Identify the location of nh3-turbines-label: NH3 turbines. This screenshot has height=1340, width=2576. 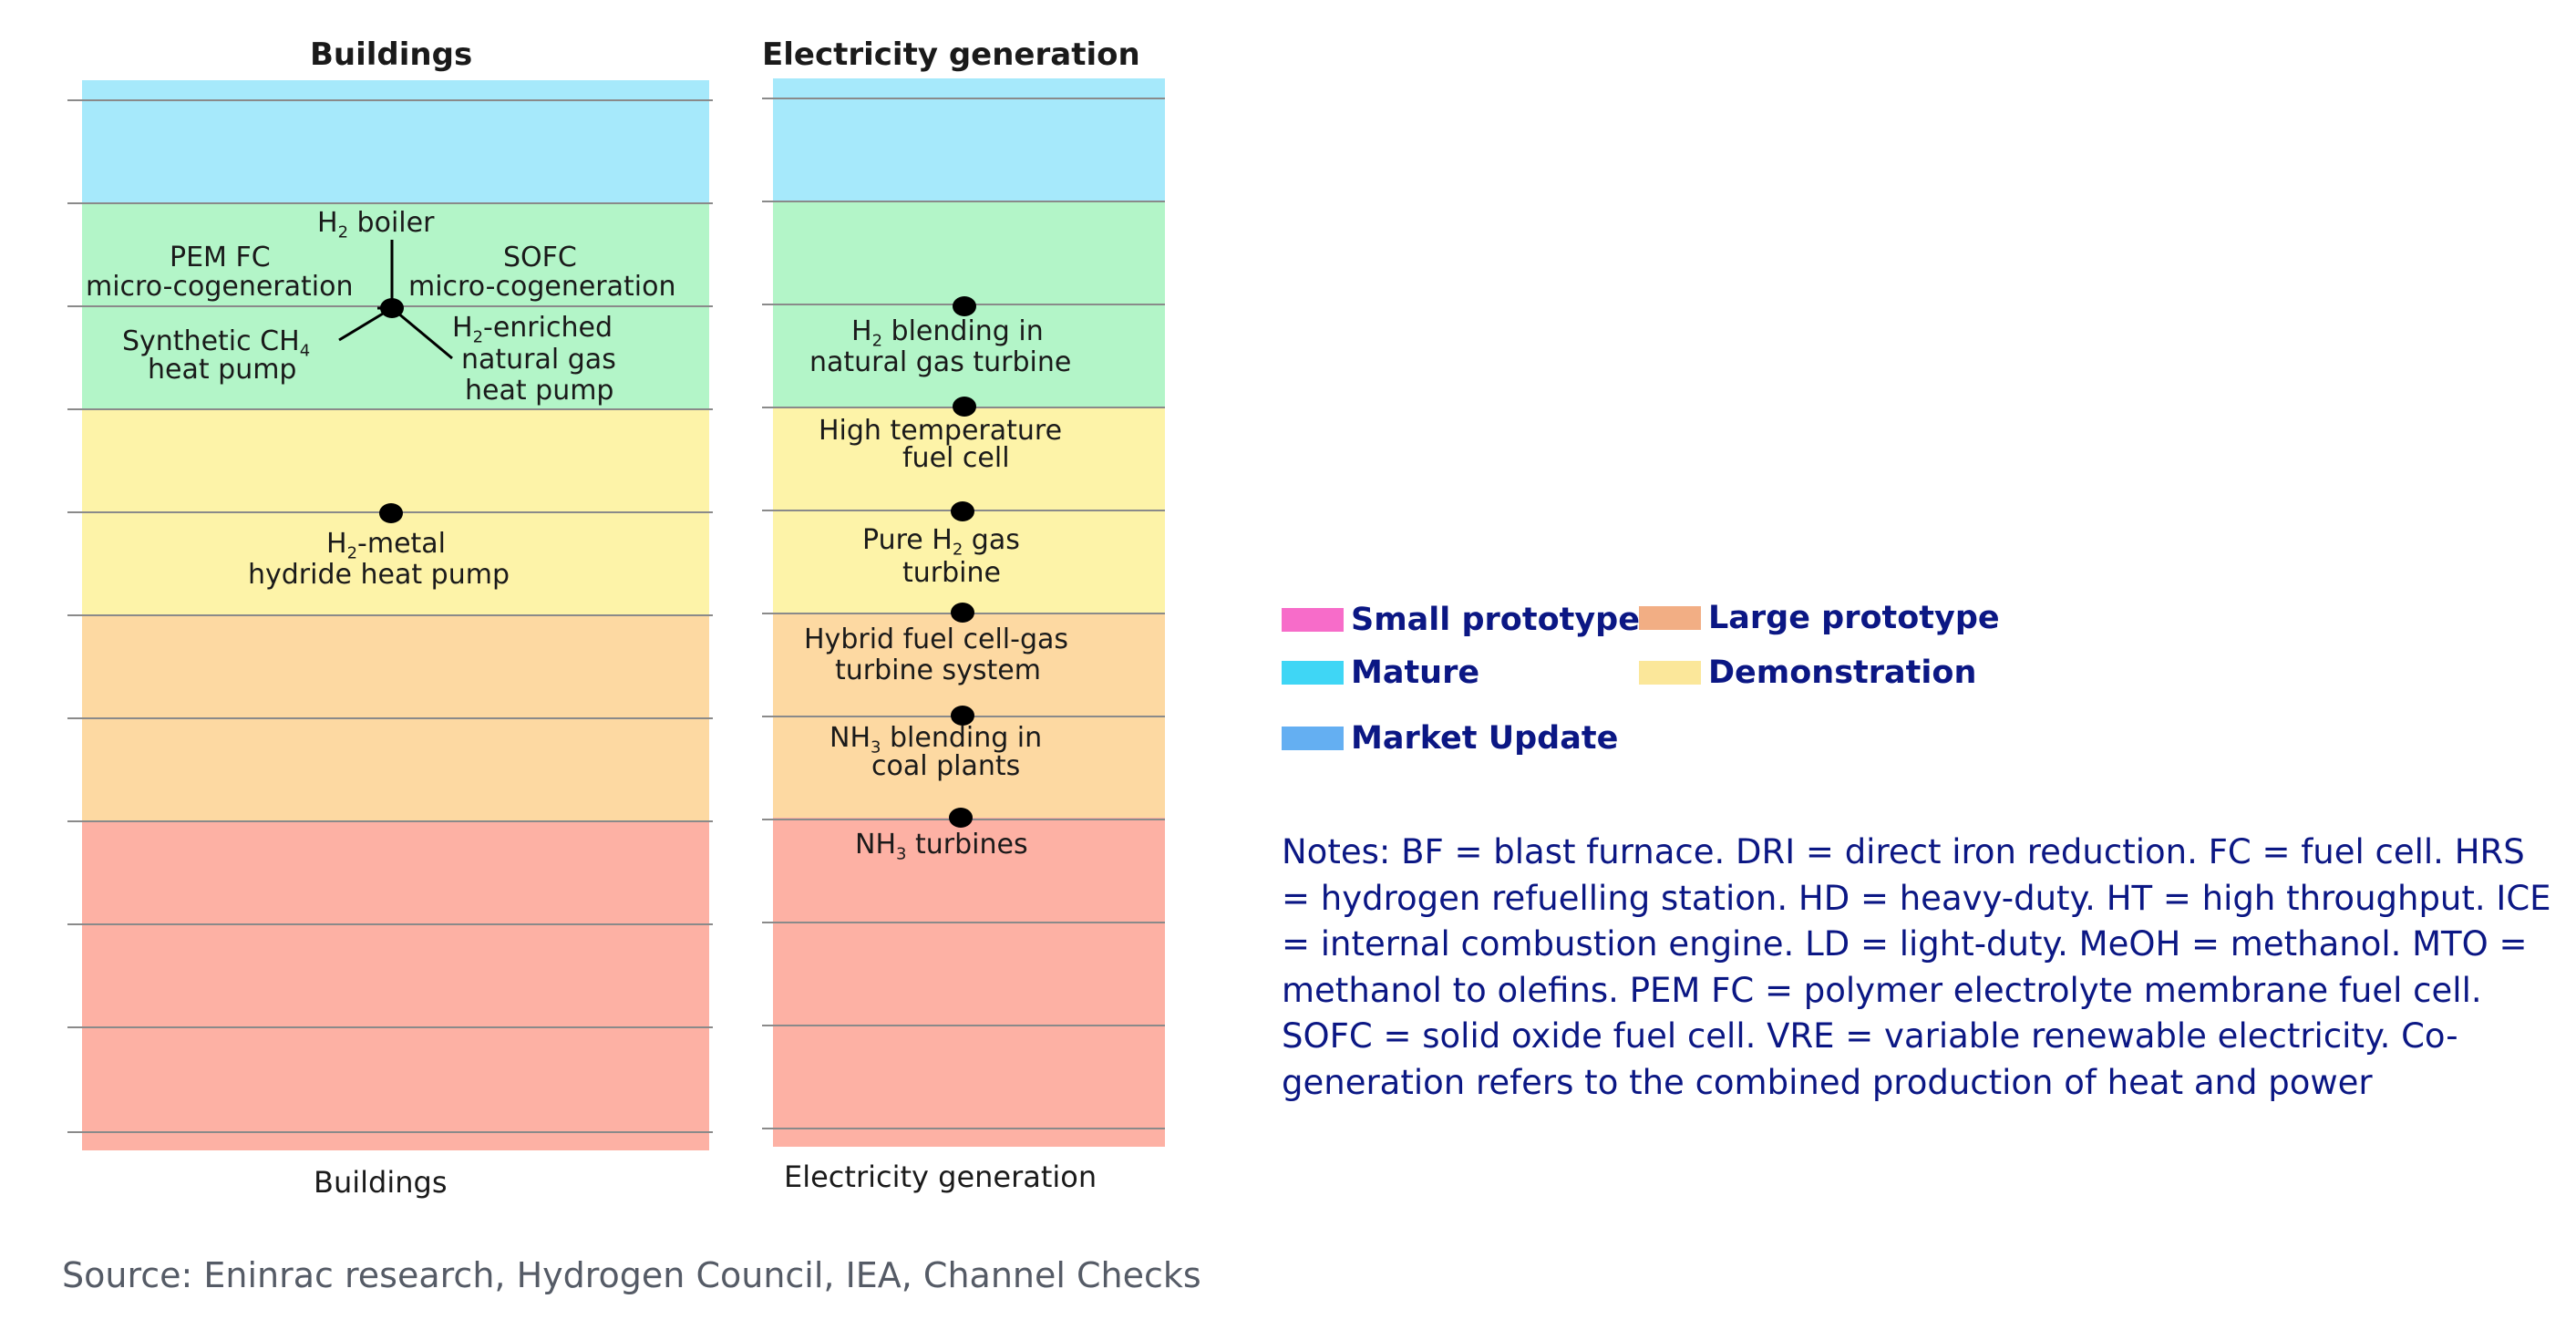
(942, 846).